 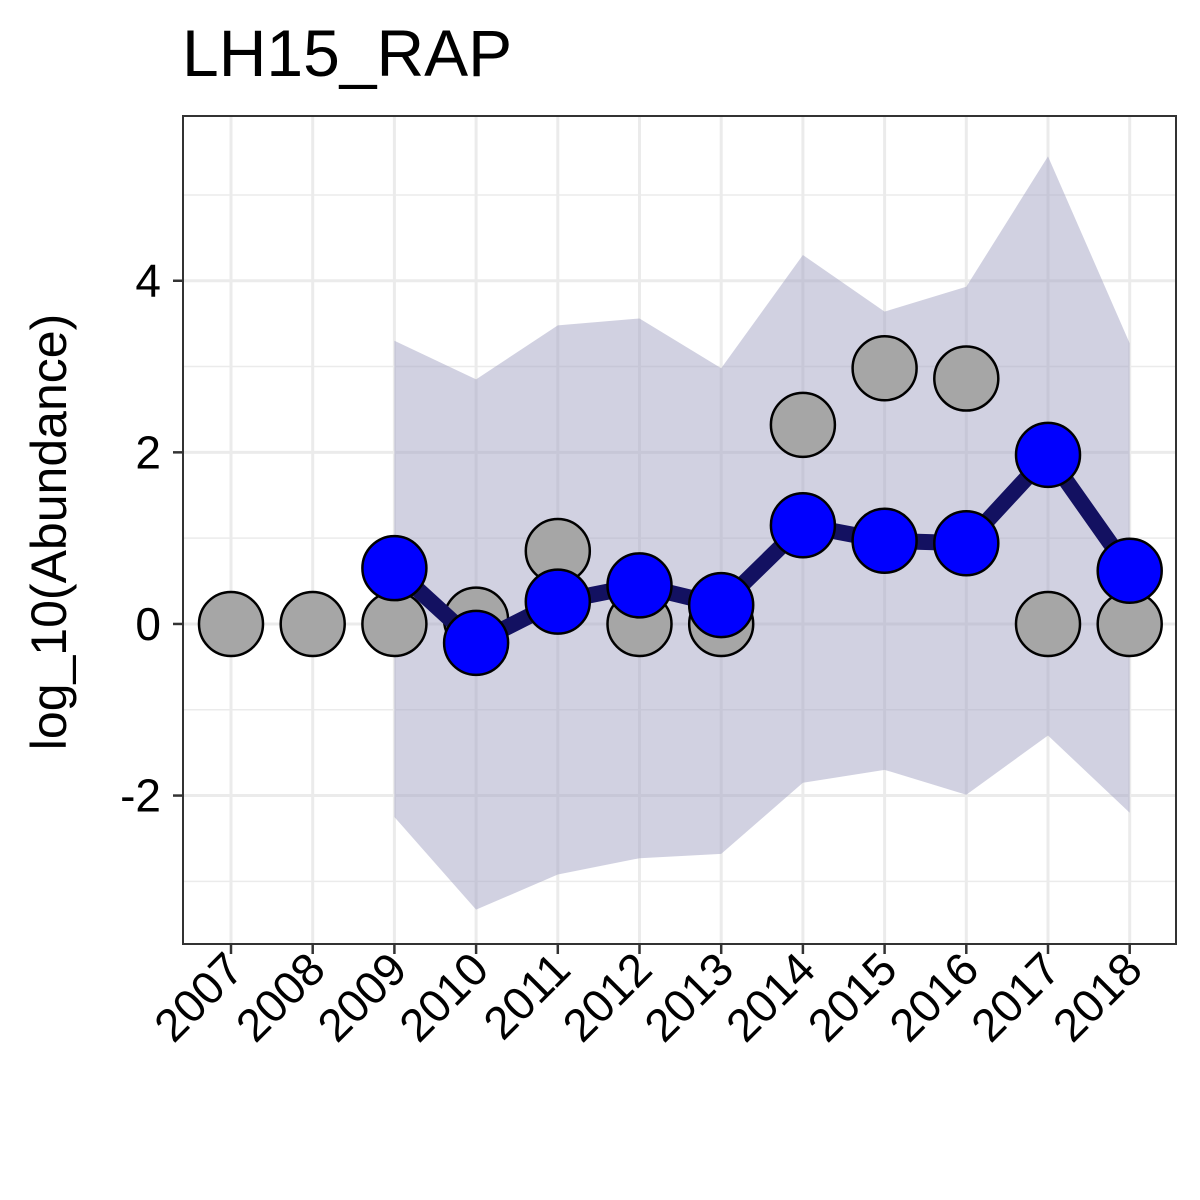 What do you see at coordinates (347, 53) in the screenshot?
I see `chart-title: LH15_RAP` at bounding box center [347, 53].